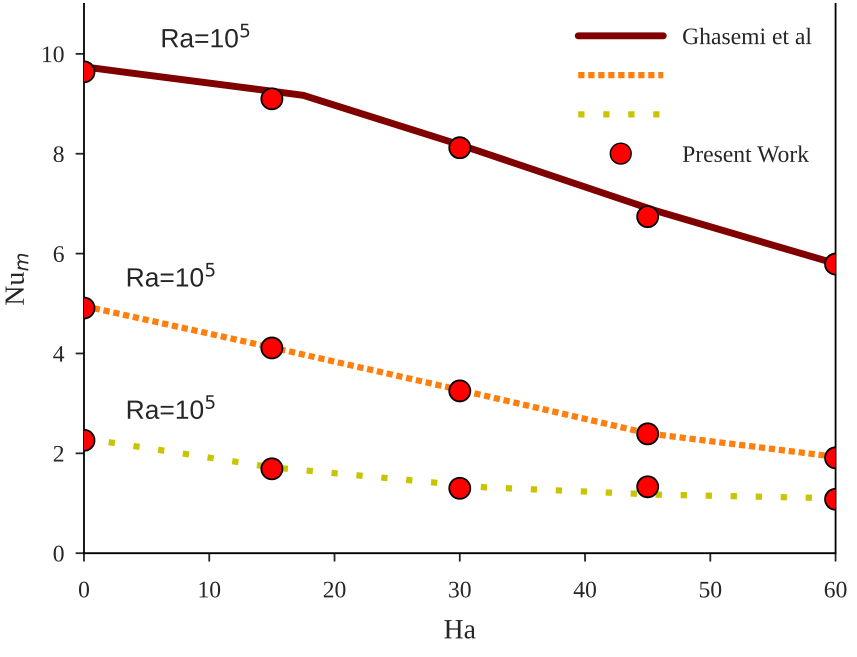 The image size is (857, 657). Describe the element at coordinates (711, 590) in the screenshot. I see `x-tick-label: 50` at that location.